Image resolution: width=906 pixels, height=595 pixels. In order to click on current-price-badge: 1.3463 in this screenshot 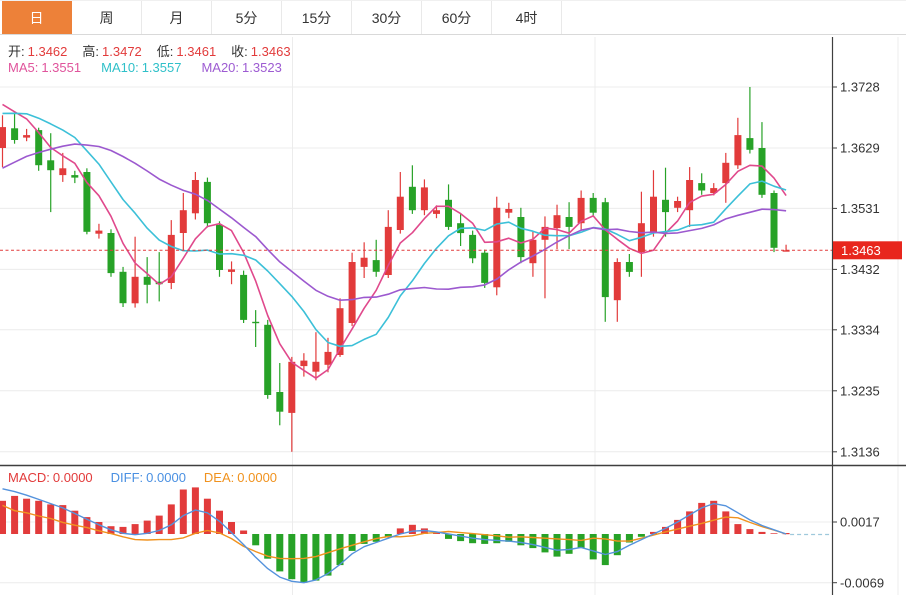, I will do `click(867, 250)`.